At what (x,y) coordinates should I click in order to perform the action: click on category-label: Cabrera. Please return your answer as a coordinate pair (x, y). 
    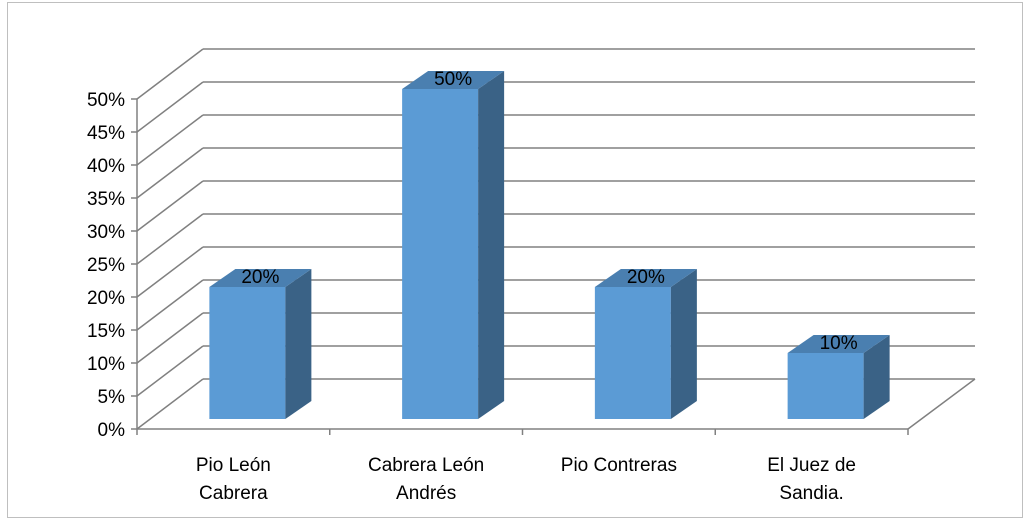
    Looking at the image, I should click on (233, 493).